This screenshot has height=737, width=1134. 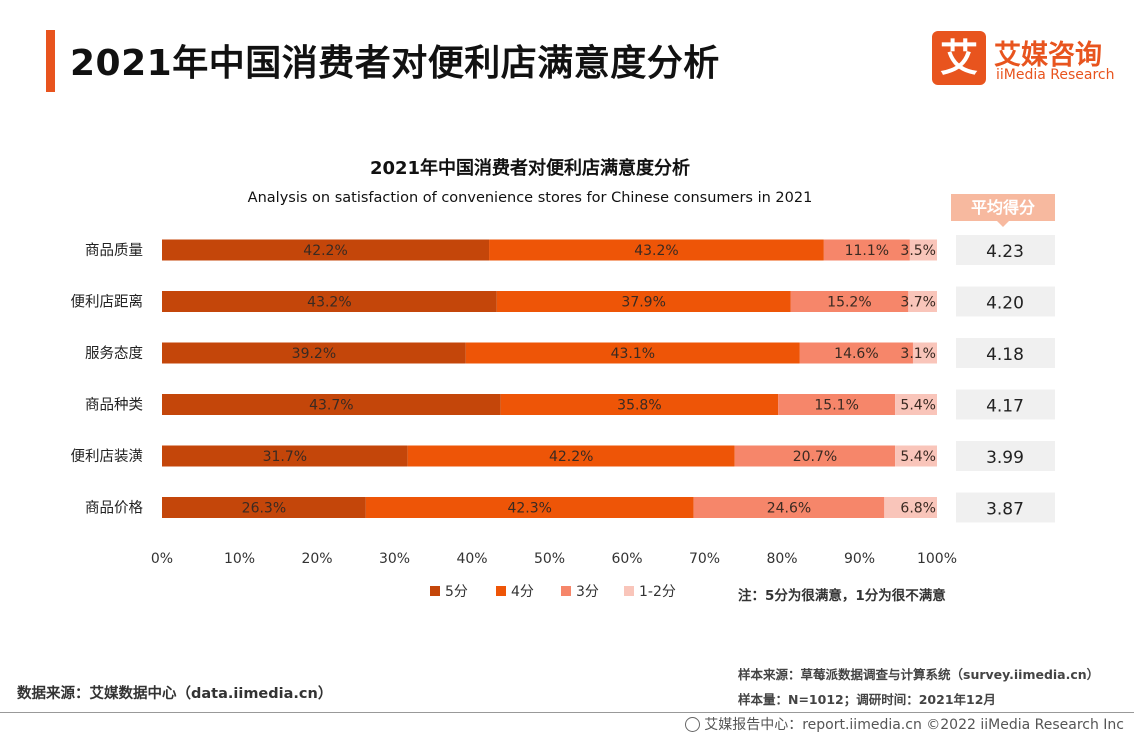 What do you see at coordinates (107, 456) in the screenshot?
I see `category-label: 便利店装潢` at bounding box center [107, 456].